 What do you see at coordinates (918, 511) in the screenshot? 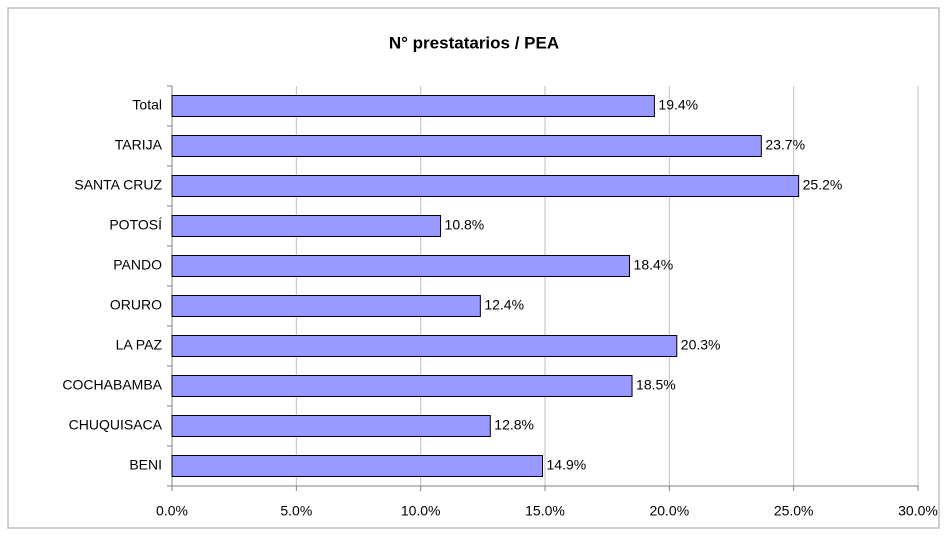
I see `x-tick-label: 30.0%` at bounding box center [918, 511].